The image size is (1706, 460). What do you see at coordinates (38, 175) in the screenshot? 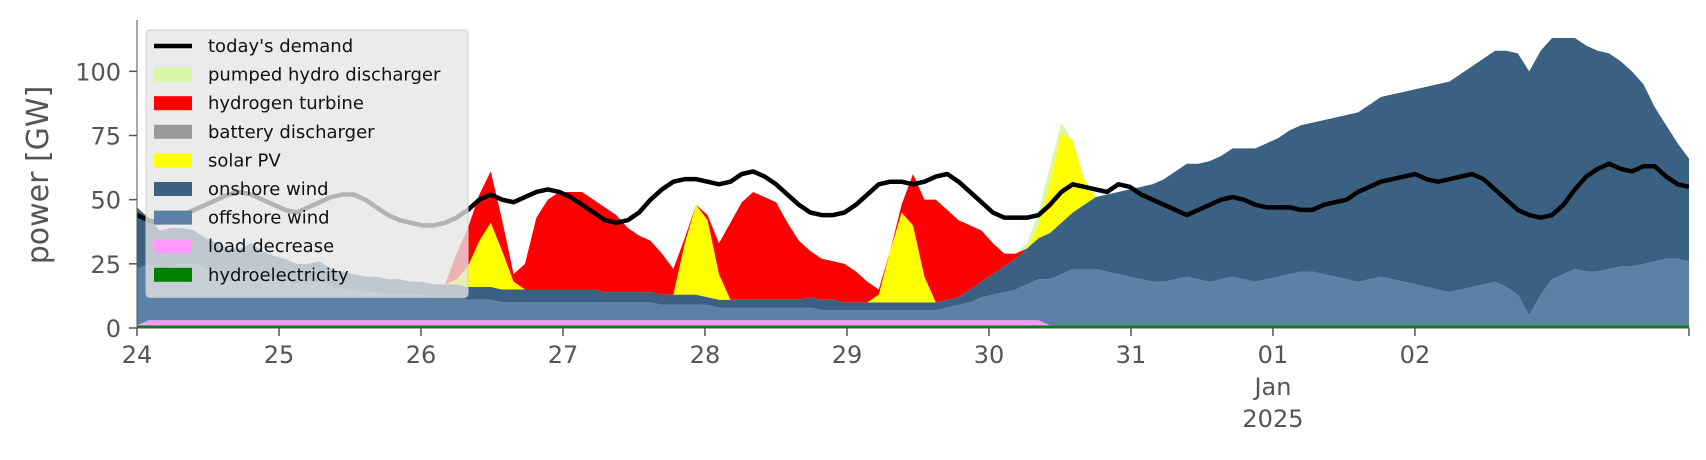
I see `y-axis-label: power [GW]` at bounding box center [38, 175].